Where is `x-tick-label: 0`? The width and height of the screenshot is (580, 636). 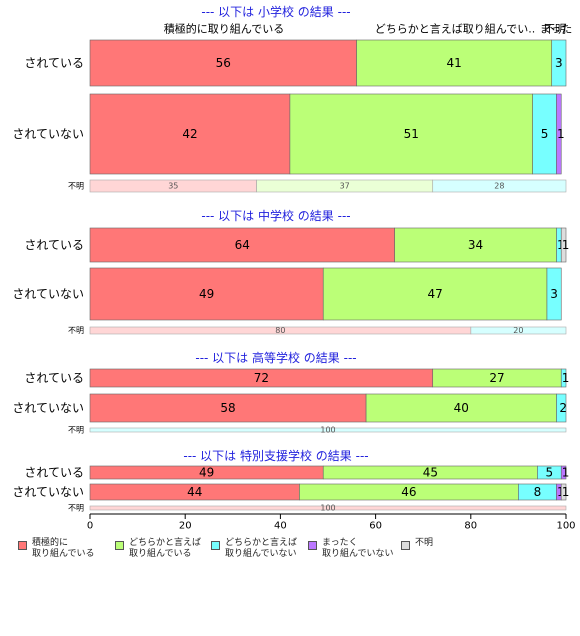
x-tick-label: 0 is located at coordinates (90, 526).